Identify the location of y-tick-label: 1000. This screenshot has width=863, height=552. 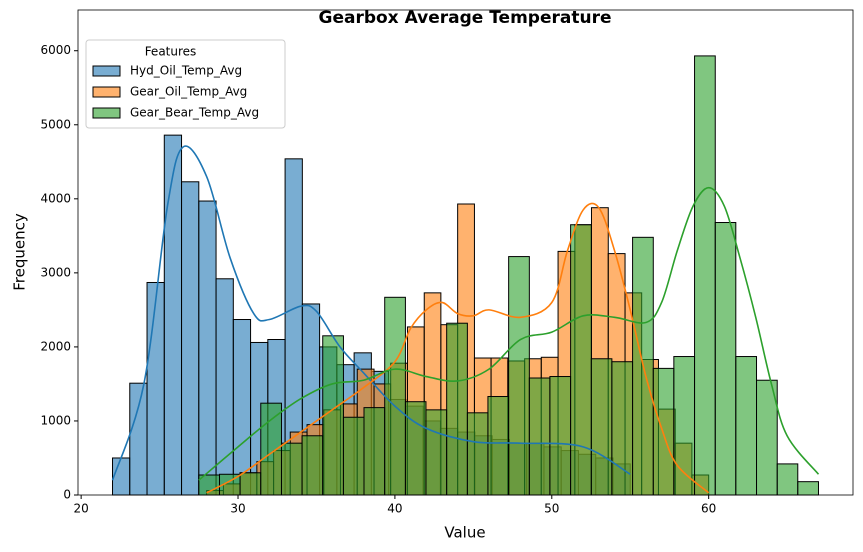
(55, 420).